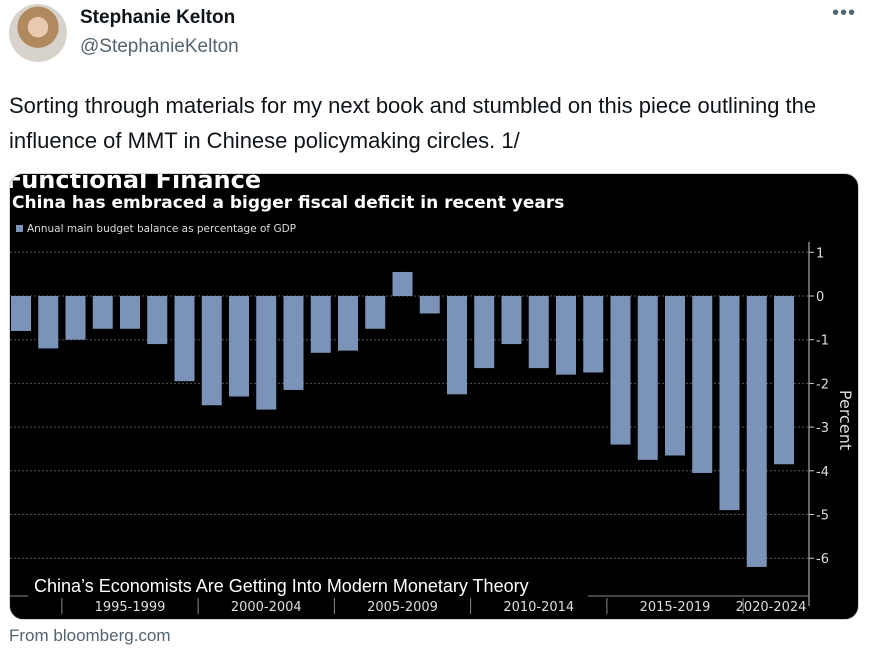 The width and height of the screenshot is (869, 654). I want to click on y-tick-label: 0, so click(820, 297).